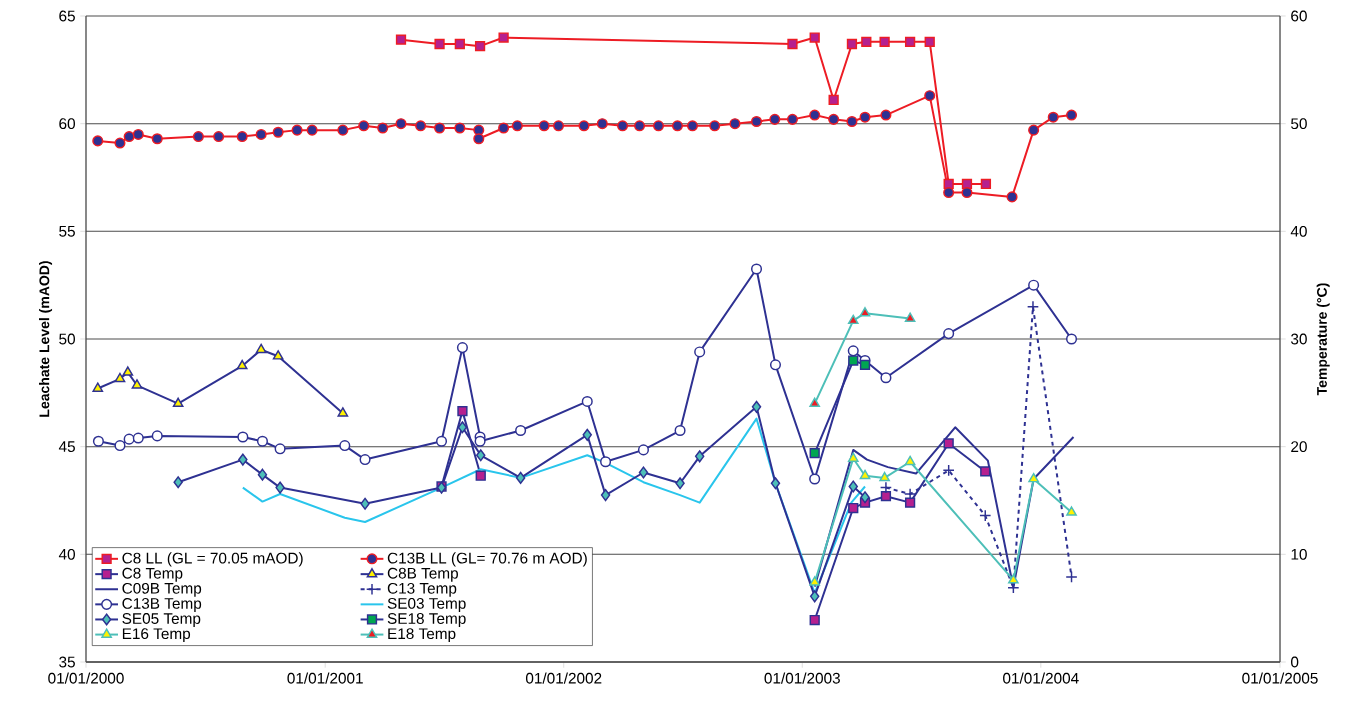 This screenshot has width=1357, height=704. What do you see at coordinates (1323, 339) in the screenshot?
I see `y2-axis-title: Temperature (°C)` at bounding box center [1323, 339].